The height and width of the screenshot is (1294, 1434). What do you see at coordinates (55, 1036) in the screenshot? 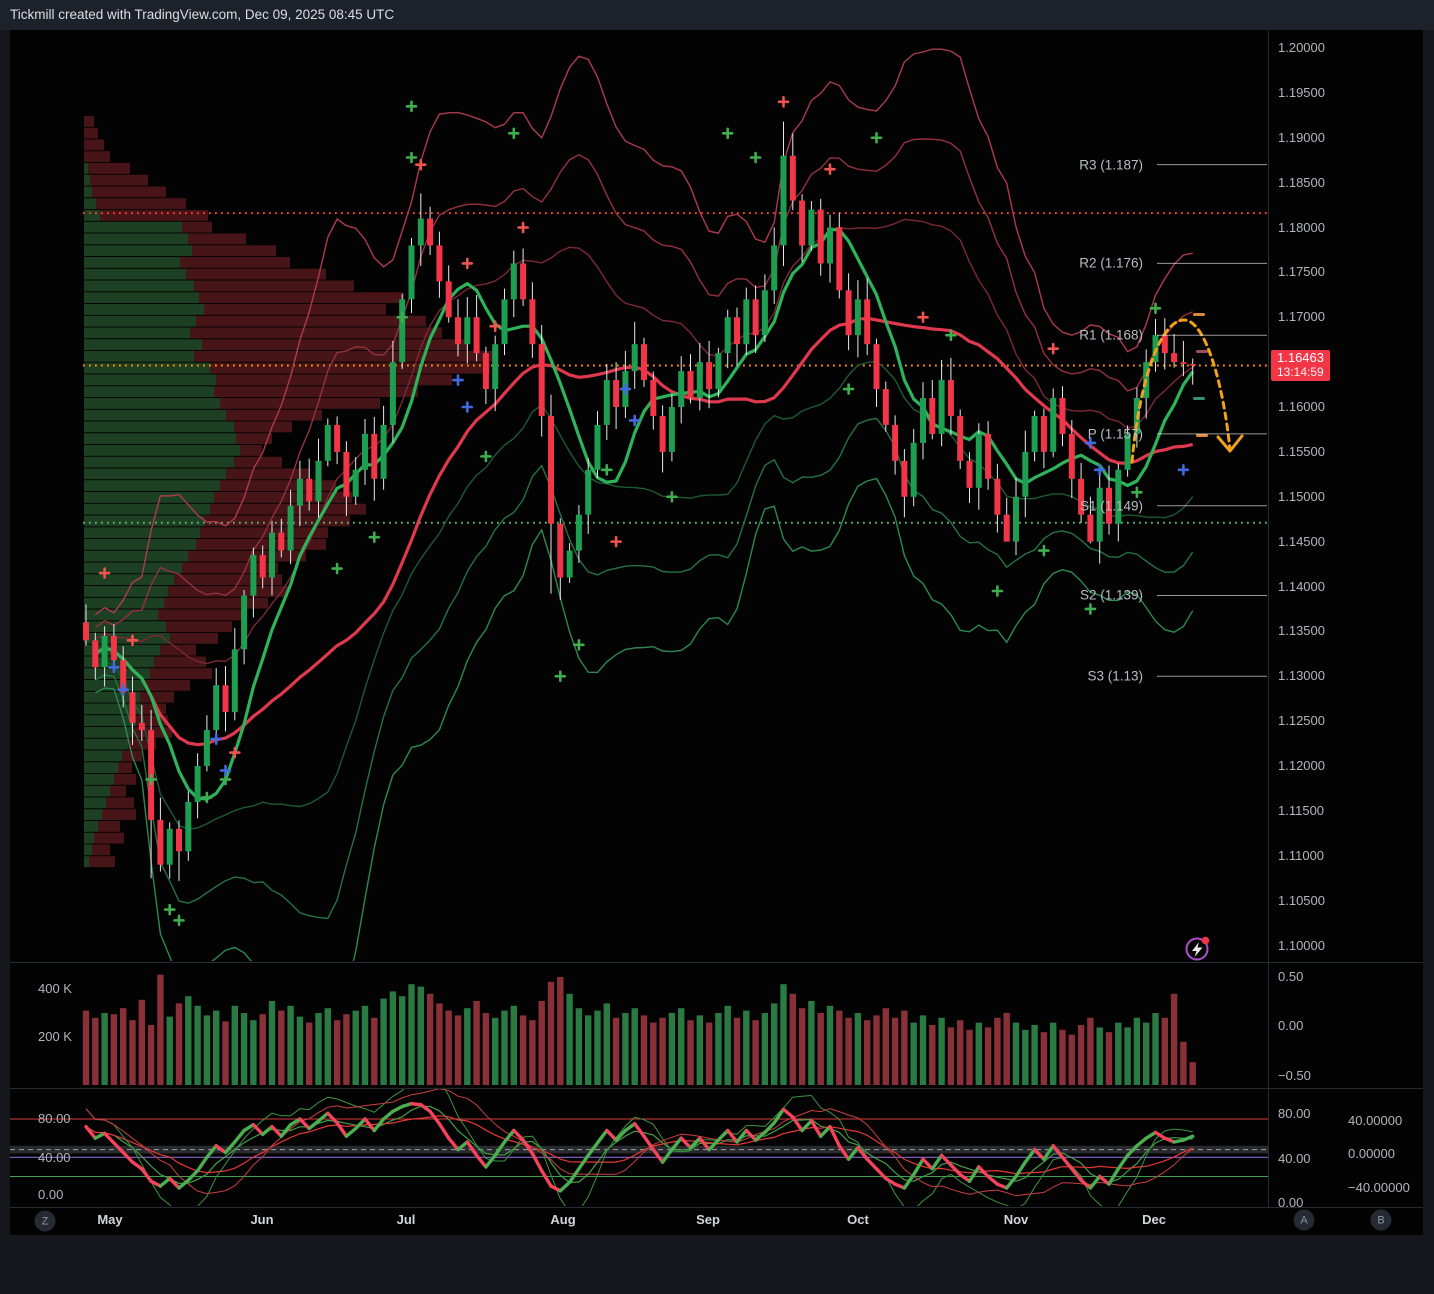
I see `volume-scale-label: 200 K` at bounding box center [55, 1036].